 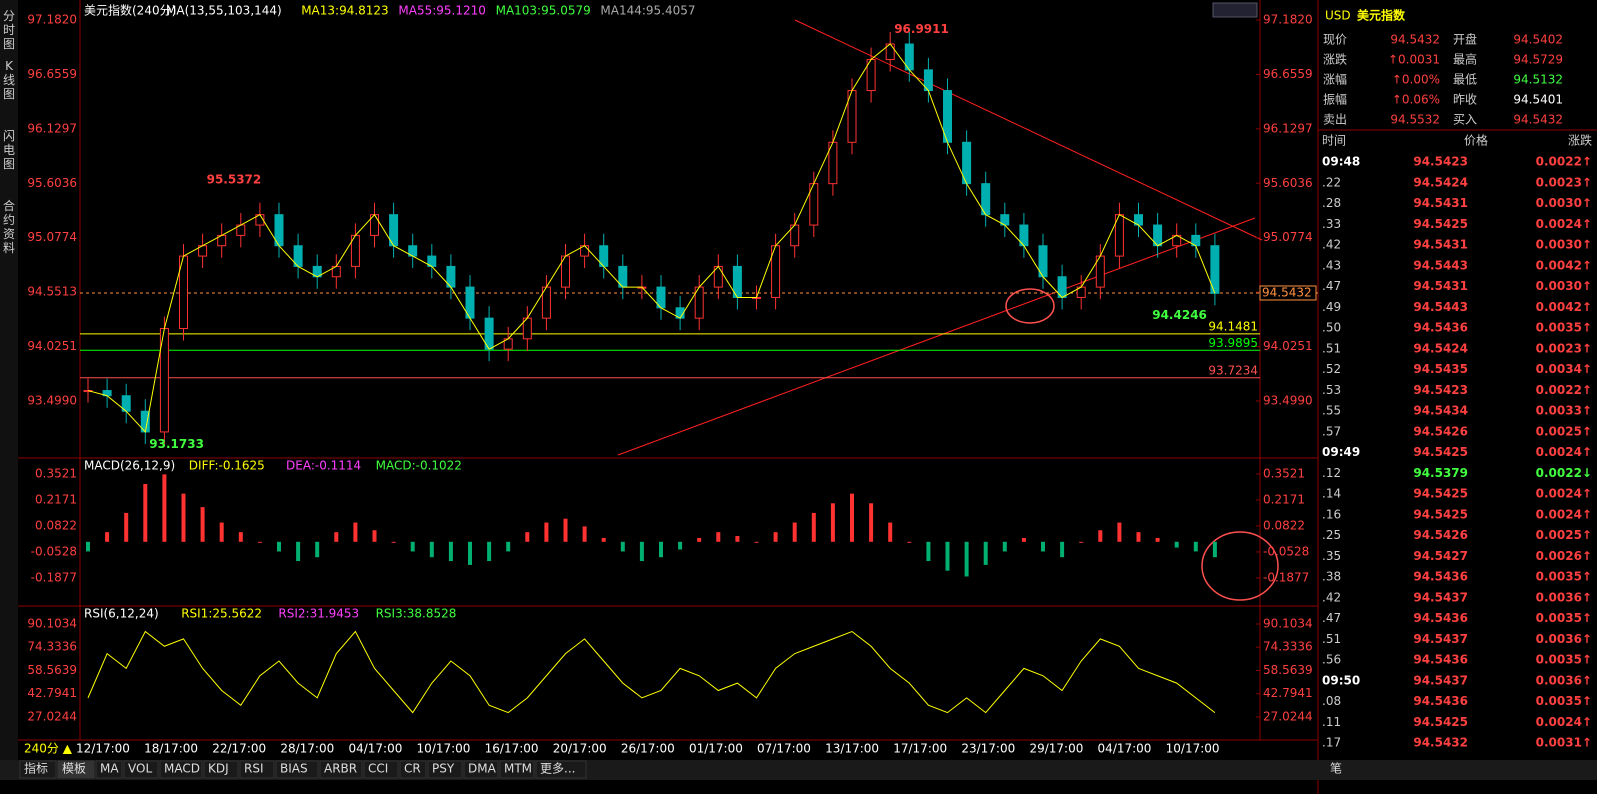 I want to click on quote-label: 最低, so click(x=1465, y=80).